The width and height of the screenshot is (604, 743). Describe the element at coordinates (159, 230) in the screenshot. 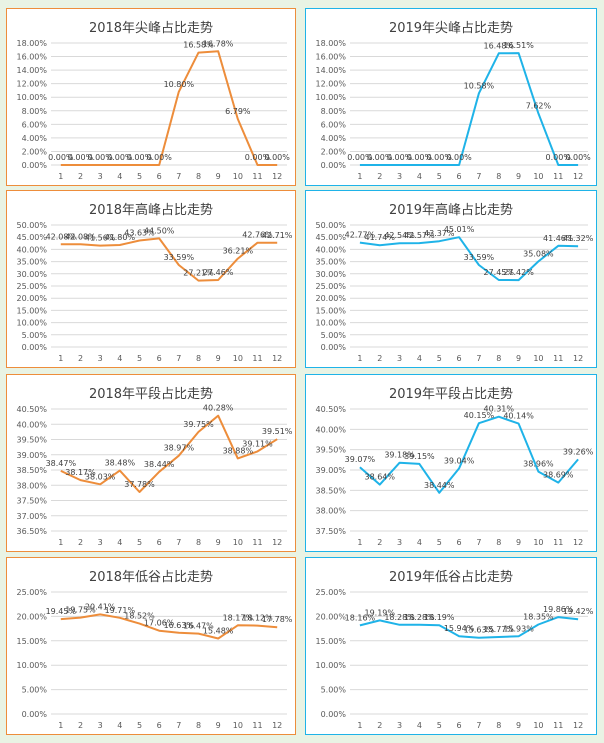

I see `data-label: 44.50%` at that location.